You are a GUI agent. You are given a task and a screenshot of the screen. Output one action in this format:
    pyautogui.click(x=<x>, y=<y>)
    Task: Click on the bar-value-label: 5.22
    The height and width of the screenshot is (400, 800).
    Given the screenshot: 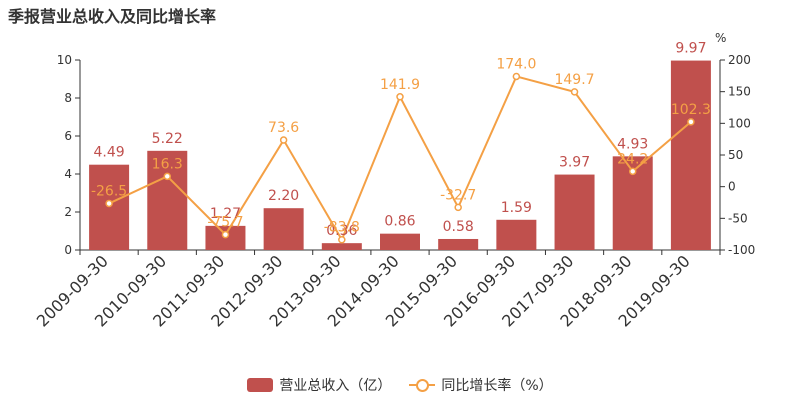 What is the action you would take?
    pyautogui.click(x=167, y=139)
    